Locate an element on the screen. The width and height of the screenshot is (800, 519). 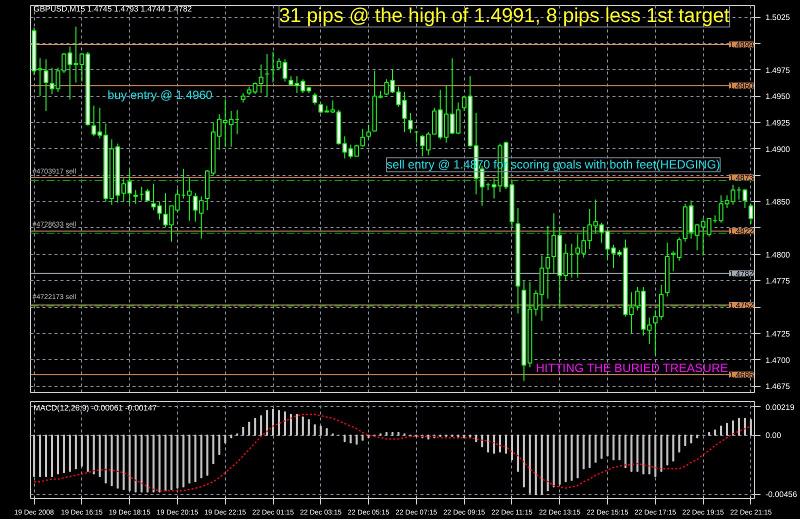
y-tick-label: 0.00 is located at coordinates (774, 435).